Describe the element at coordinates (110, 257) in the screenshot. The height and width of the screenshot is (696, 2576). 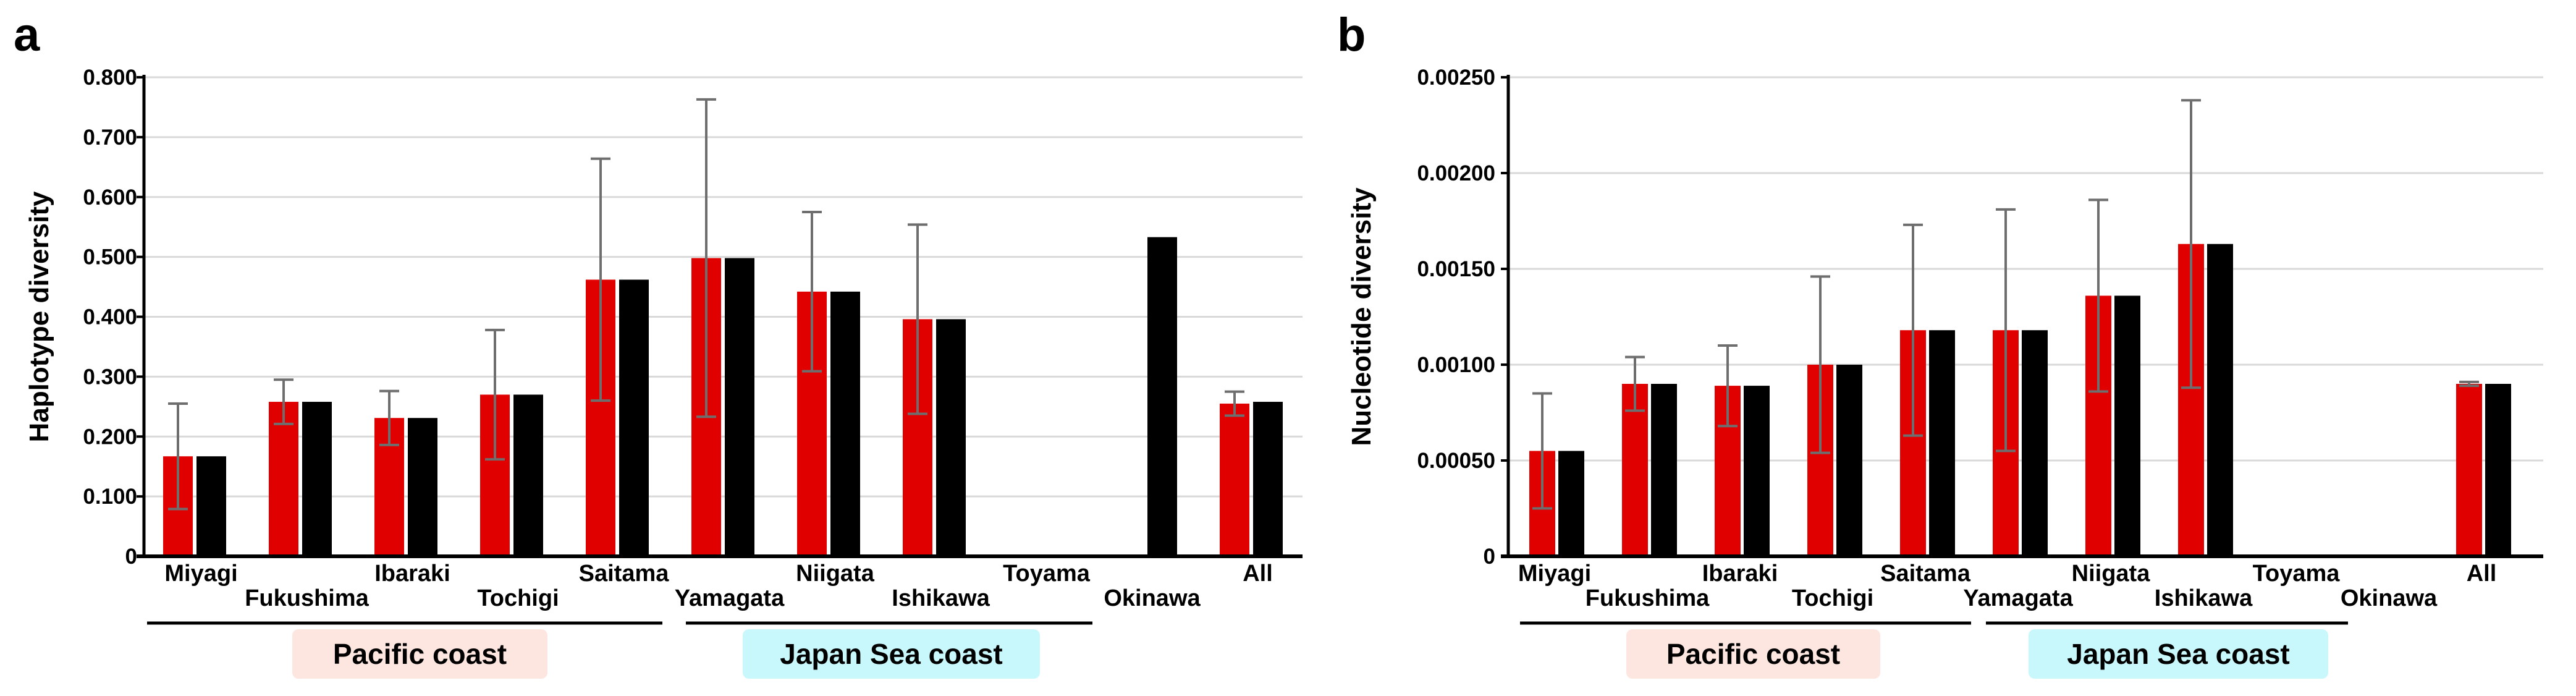
I see `y-tick-label: 0.500` at that location.